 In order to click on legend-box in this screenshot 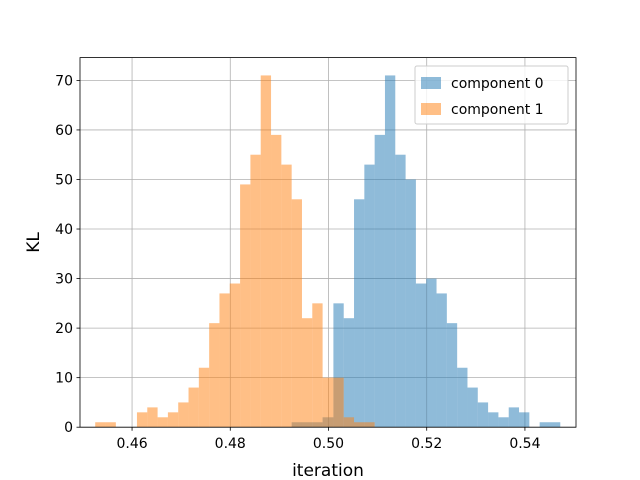, I will do `click(491, 95)`.